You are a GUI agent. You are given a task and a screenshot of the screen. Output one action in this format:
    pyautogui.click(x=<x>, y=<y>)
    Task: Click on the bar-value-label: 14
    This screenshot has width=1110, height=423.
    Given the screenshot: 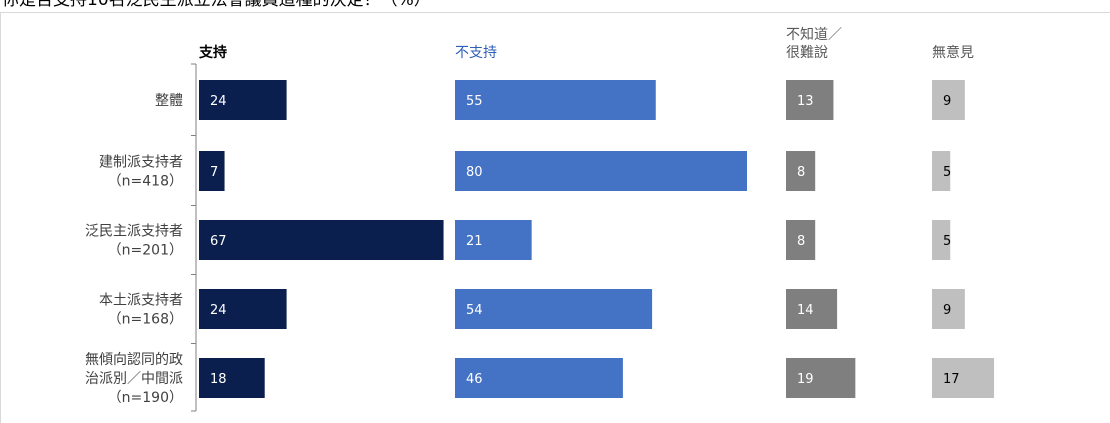 What is the action you would take?
    pyautogui.click(x=805, y=310)
    